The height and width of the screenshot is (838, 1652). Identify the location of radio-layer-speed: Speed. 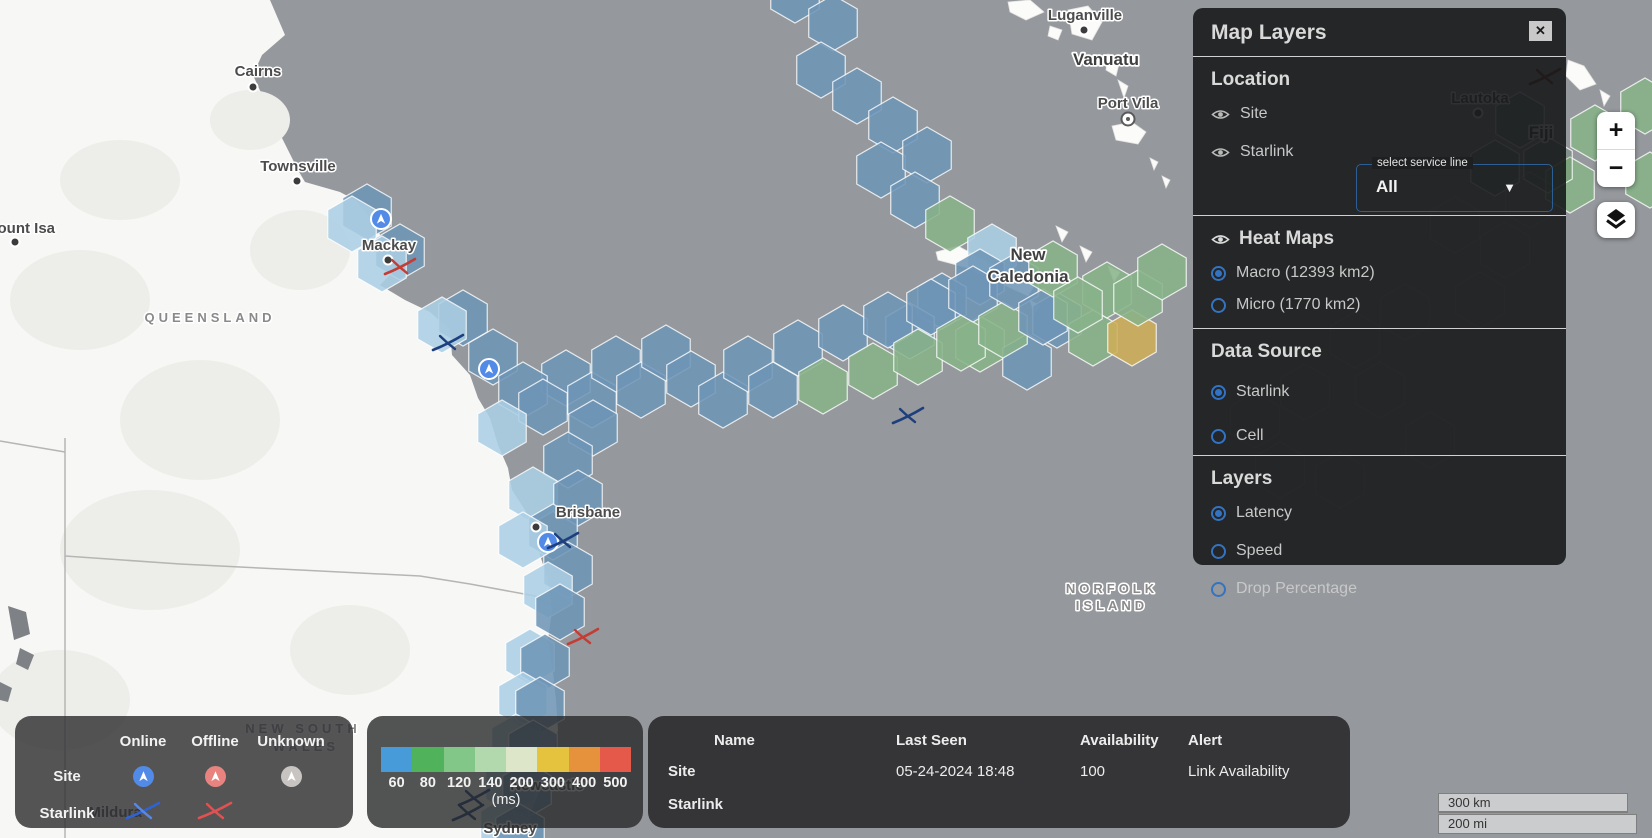
(1379, 551).